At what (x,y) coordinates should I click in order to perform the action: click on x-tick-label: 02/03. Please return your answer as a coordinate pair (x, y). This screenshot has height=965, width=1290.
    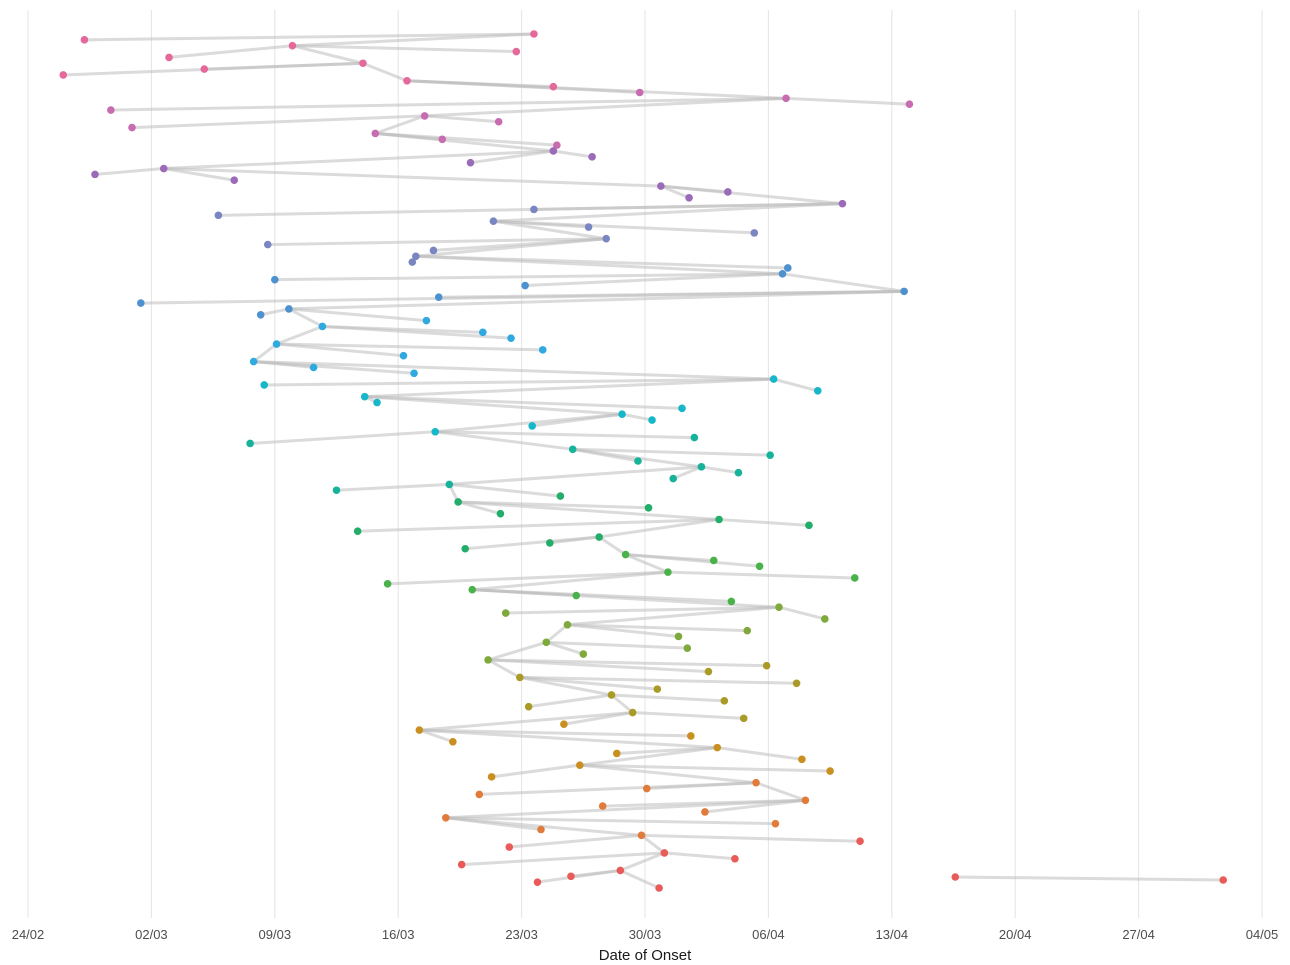
    Looking at the image, I should click on (151, 934).